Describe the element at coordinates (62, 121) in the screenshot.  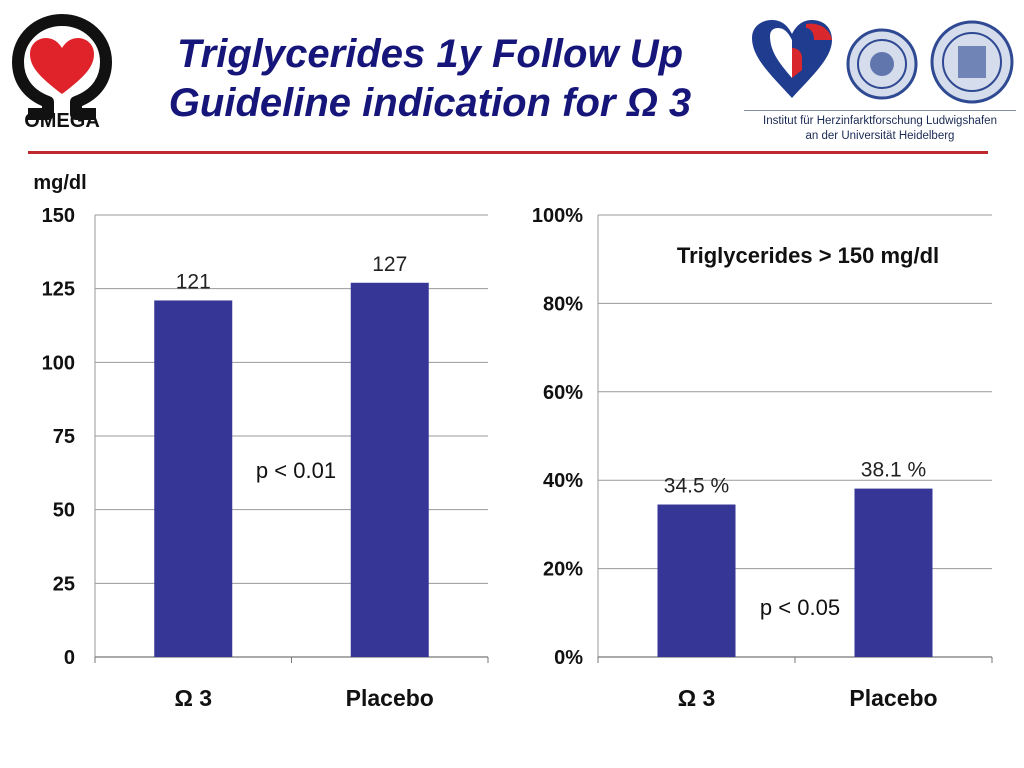
I see `logo-text: OMEGA` at that location.